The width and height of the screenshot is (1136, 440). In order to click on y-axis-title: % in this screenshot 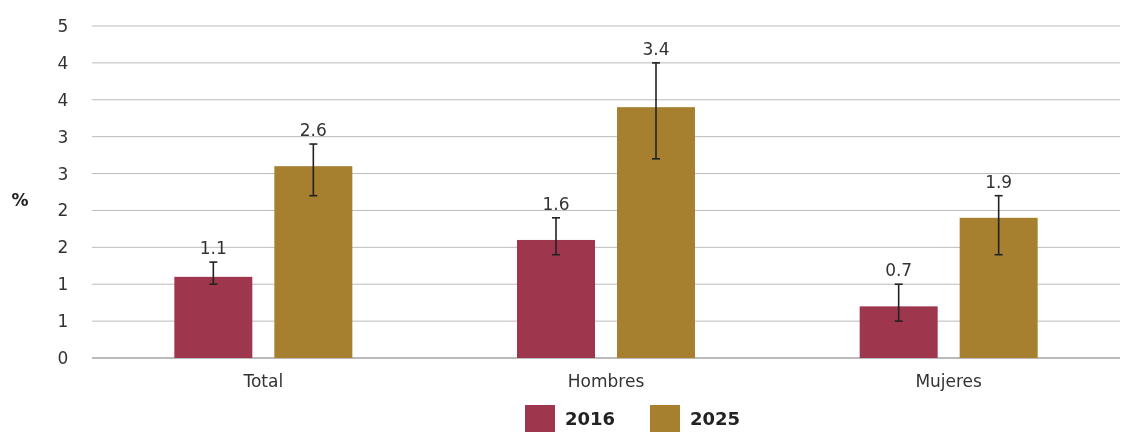, I will do `click(20, 199)`.